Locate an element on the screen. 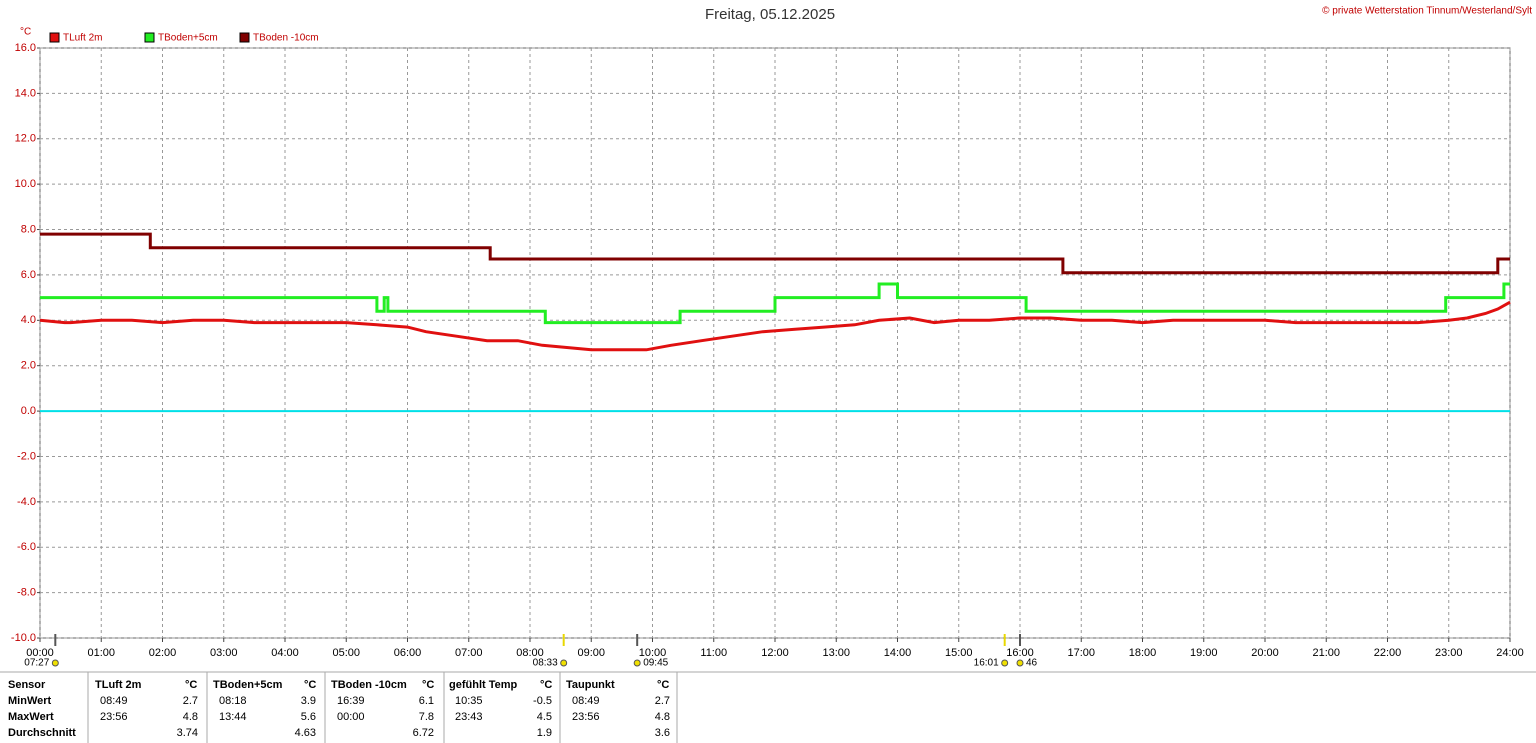  cell-value: 1.9 is located at coordinates (544, 733).